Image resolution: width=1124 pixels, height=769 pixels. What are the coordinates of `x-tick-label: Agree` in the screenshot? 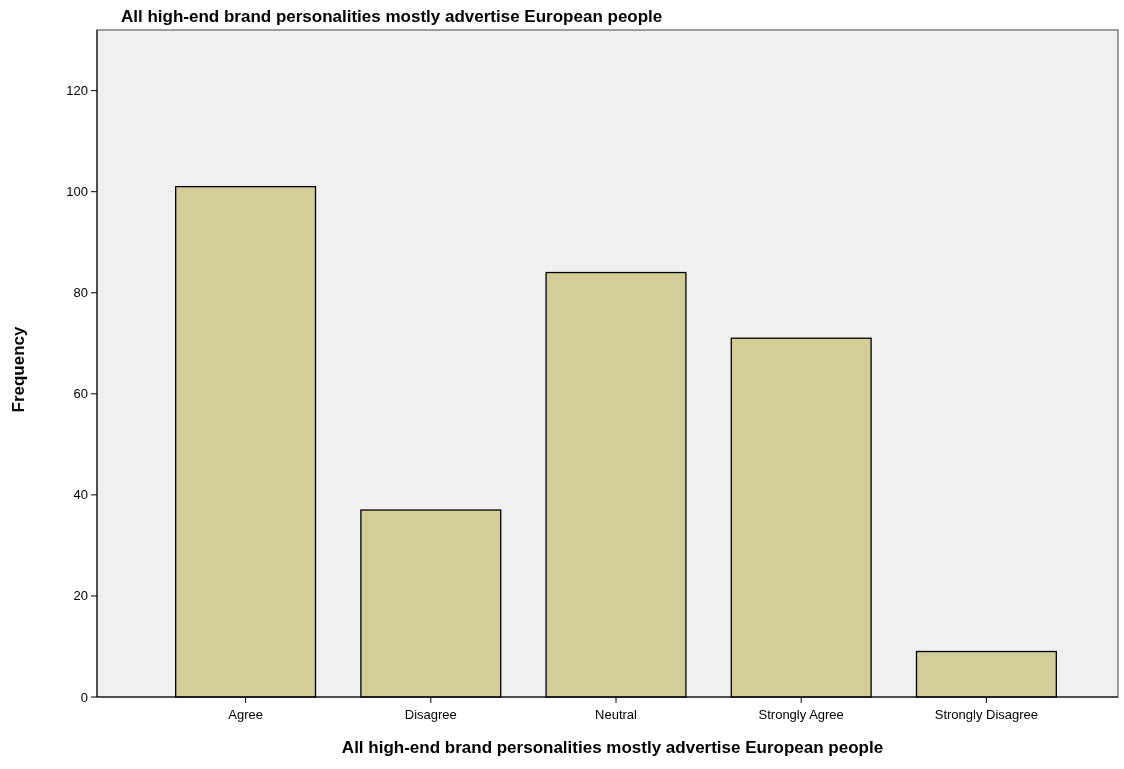 It's located at (245, 714).